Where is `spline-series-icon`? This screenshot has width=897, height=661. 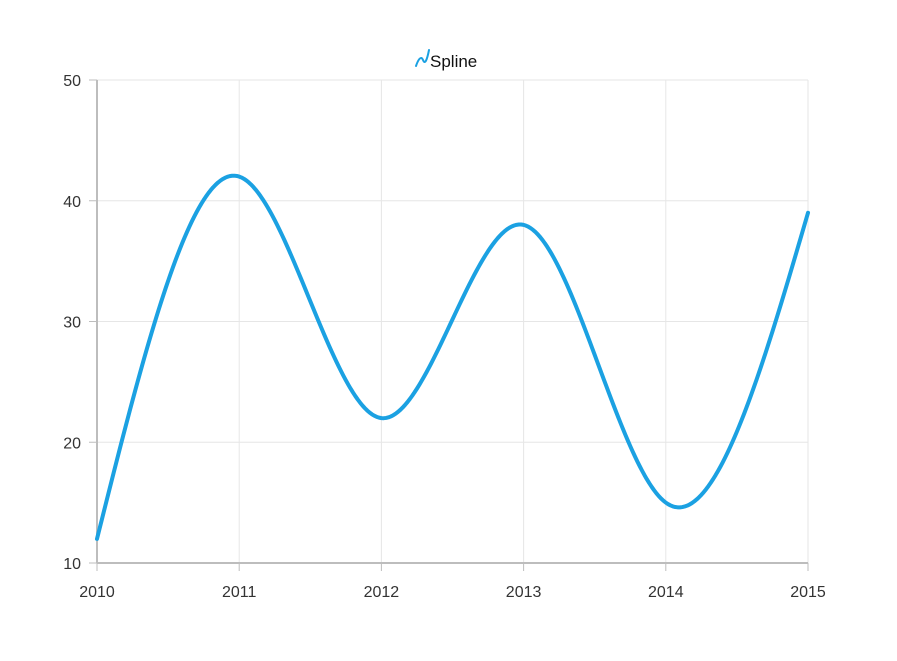
spline-series-icon is located at coordinates (422, 58).